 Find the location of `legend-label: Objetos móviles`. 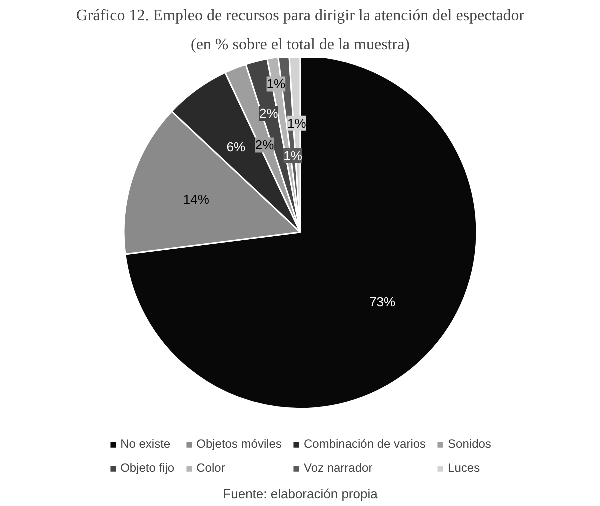

legend-label: Objetos móviles is located at coordinates (239, 444).